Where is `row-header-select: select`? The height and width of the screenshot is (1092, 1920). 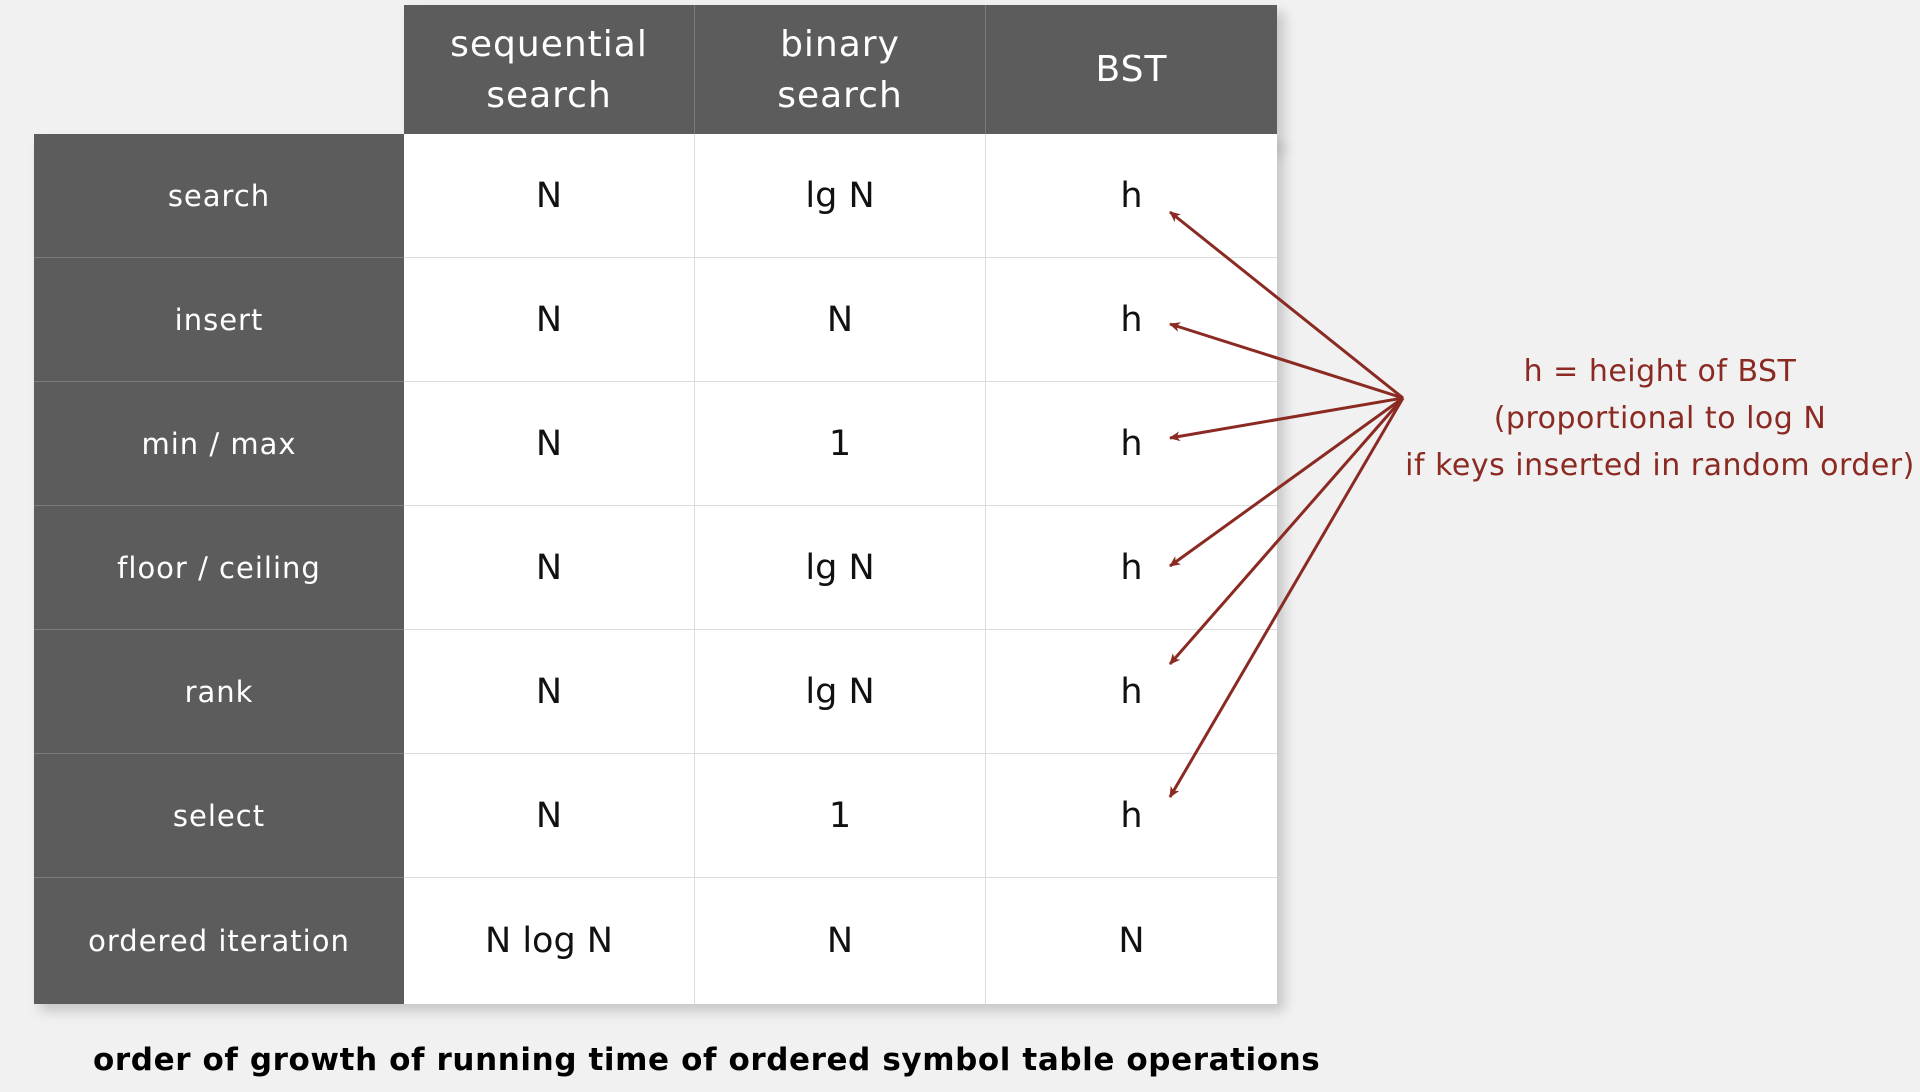
row-header-select: select is located at coordinates (219, 816).